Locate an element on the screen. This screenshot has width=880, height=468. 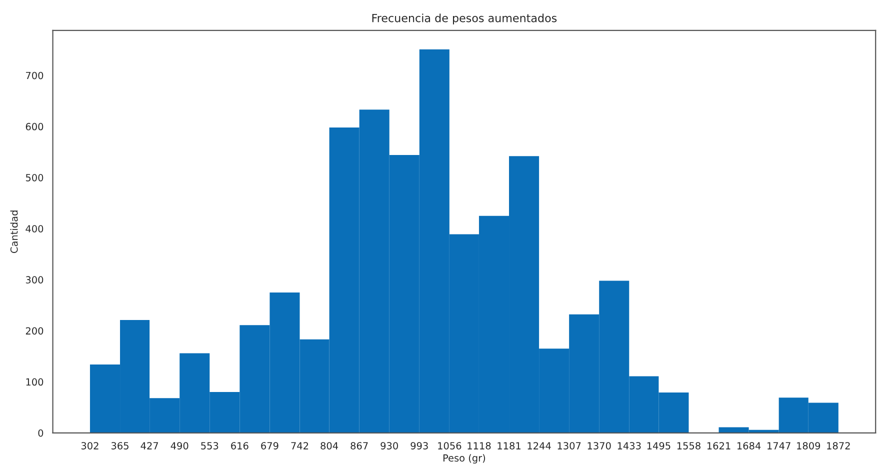
chart-title: Frecuencia de pesos aumentados is located at coordinates (464, 19).